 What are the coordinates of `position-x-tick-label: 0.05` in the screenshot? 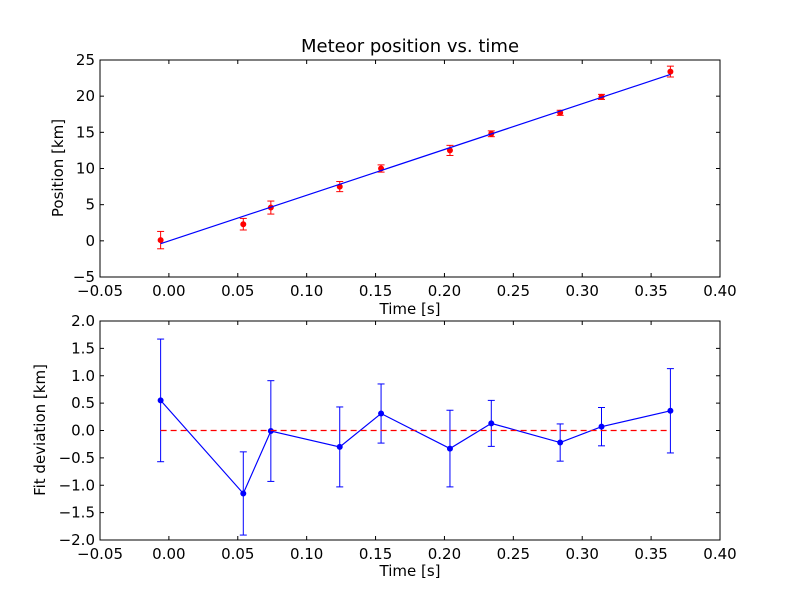 It's located at (237, 291).